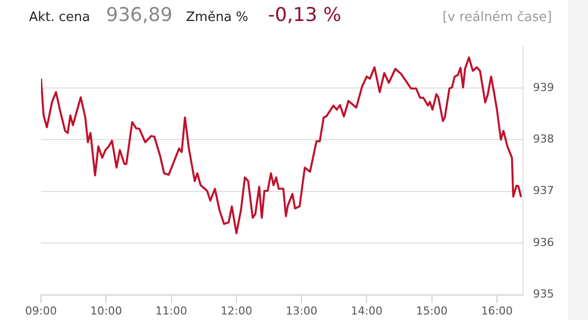  Describe the element at coordinates (432, 311) in the screenshot. I see `x-tick-label: 15:00` at that location.